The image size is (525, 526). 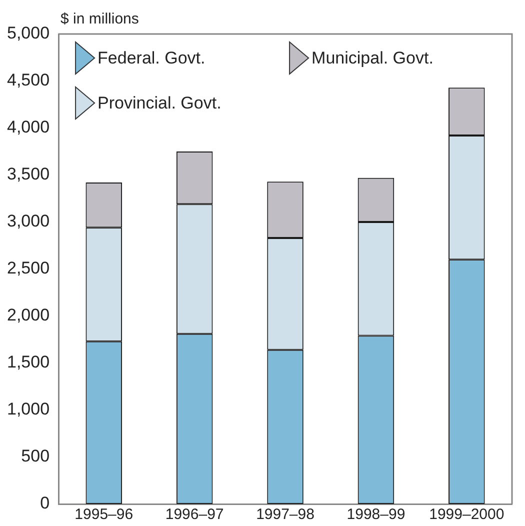 What do you see at coordinates (160, 103) in the screenshot?
I see `legend-label: Provincial. Govt.` at bounding box center [160, 103].